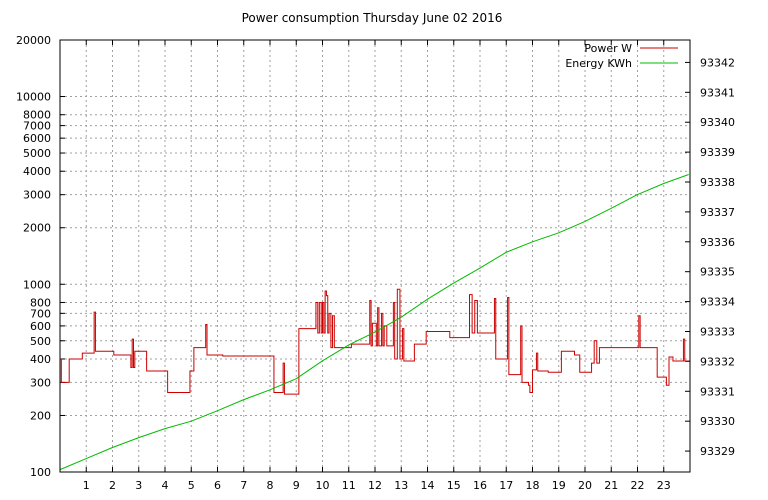 The height and width of the screenshot is (500, 768). Describe the element at coordinates (428, 485) in the screenshot. I see `x-tick-label: 14` at that location.